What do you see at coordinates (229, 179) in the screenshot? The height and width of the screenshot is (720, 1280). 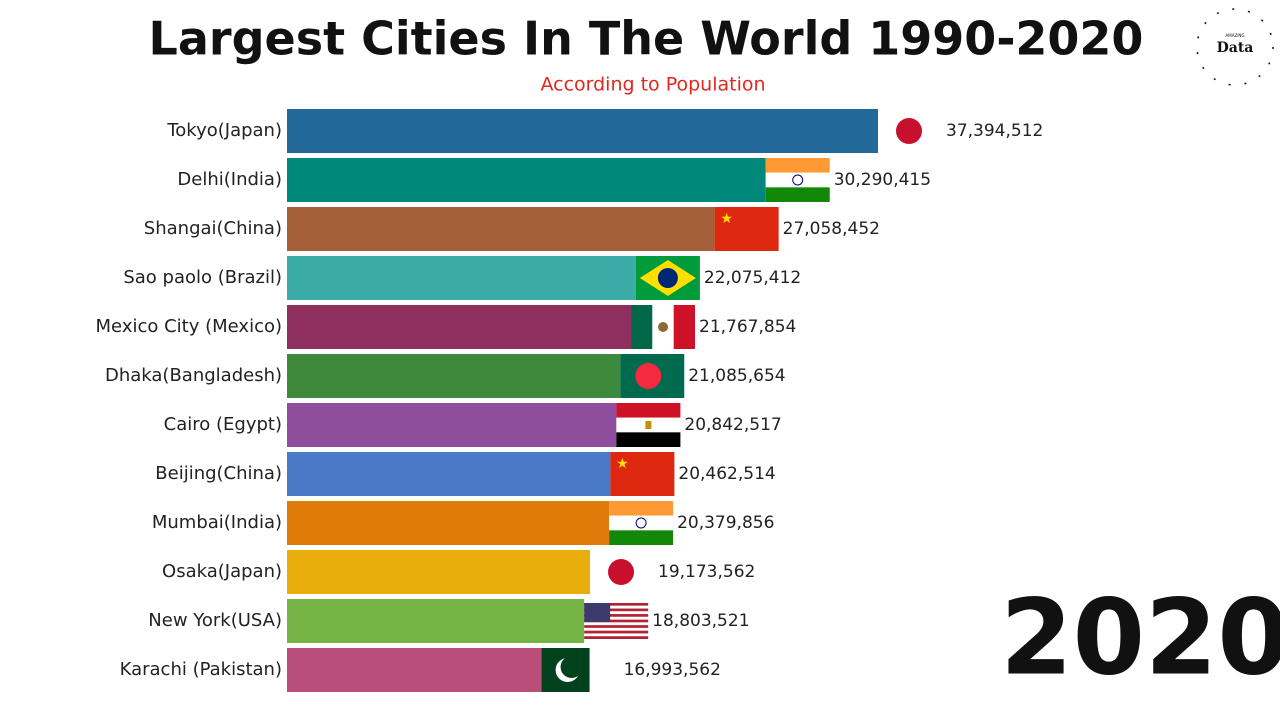 I see `category-label: Delhi(India)` at bounding box center [229, 179].